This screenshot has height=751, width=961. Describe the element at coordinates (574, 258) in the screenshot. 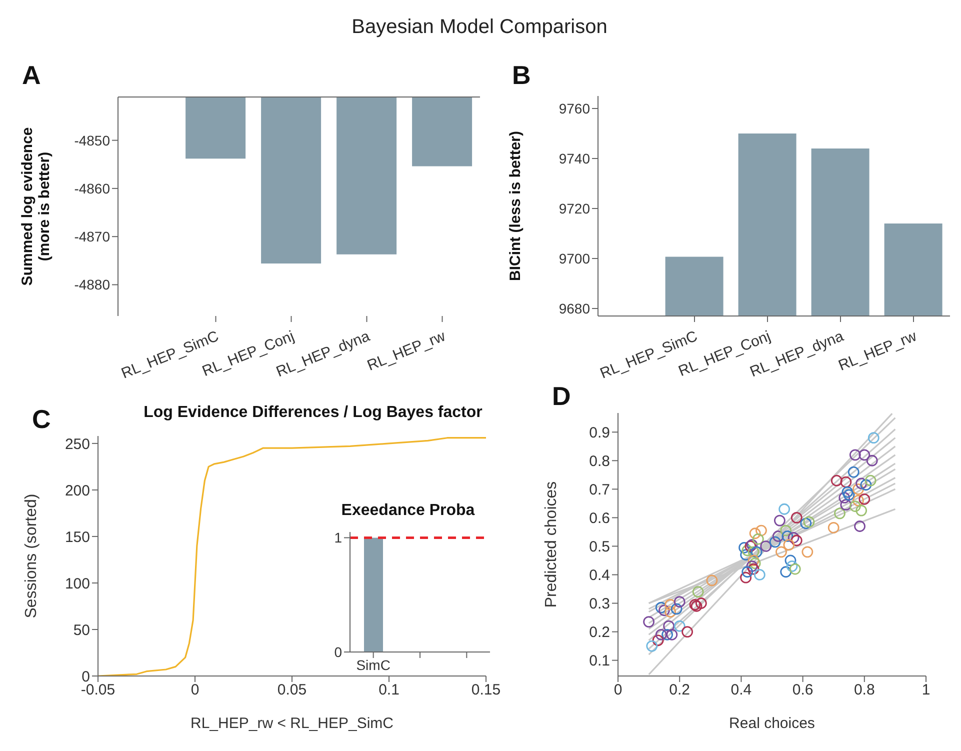

I see `y-tick-label: 9700` at that location.